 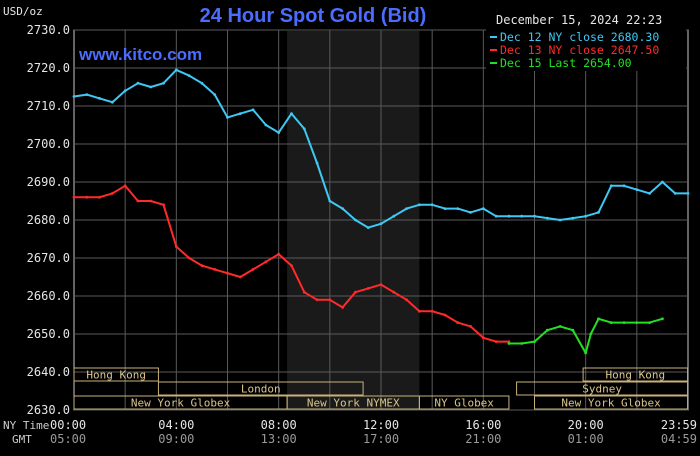 I want to click on chart-title: 24 Hour Spot Gold (Bid), so click(x=313, y=16).